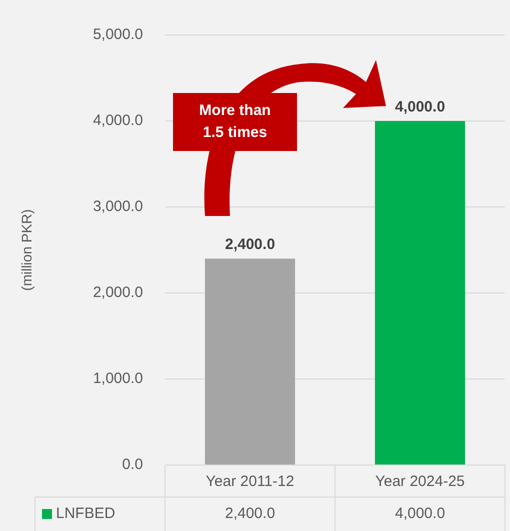  I want to click on y-tick-label: 2,000.0, so click(117, 293).